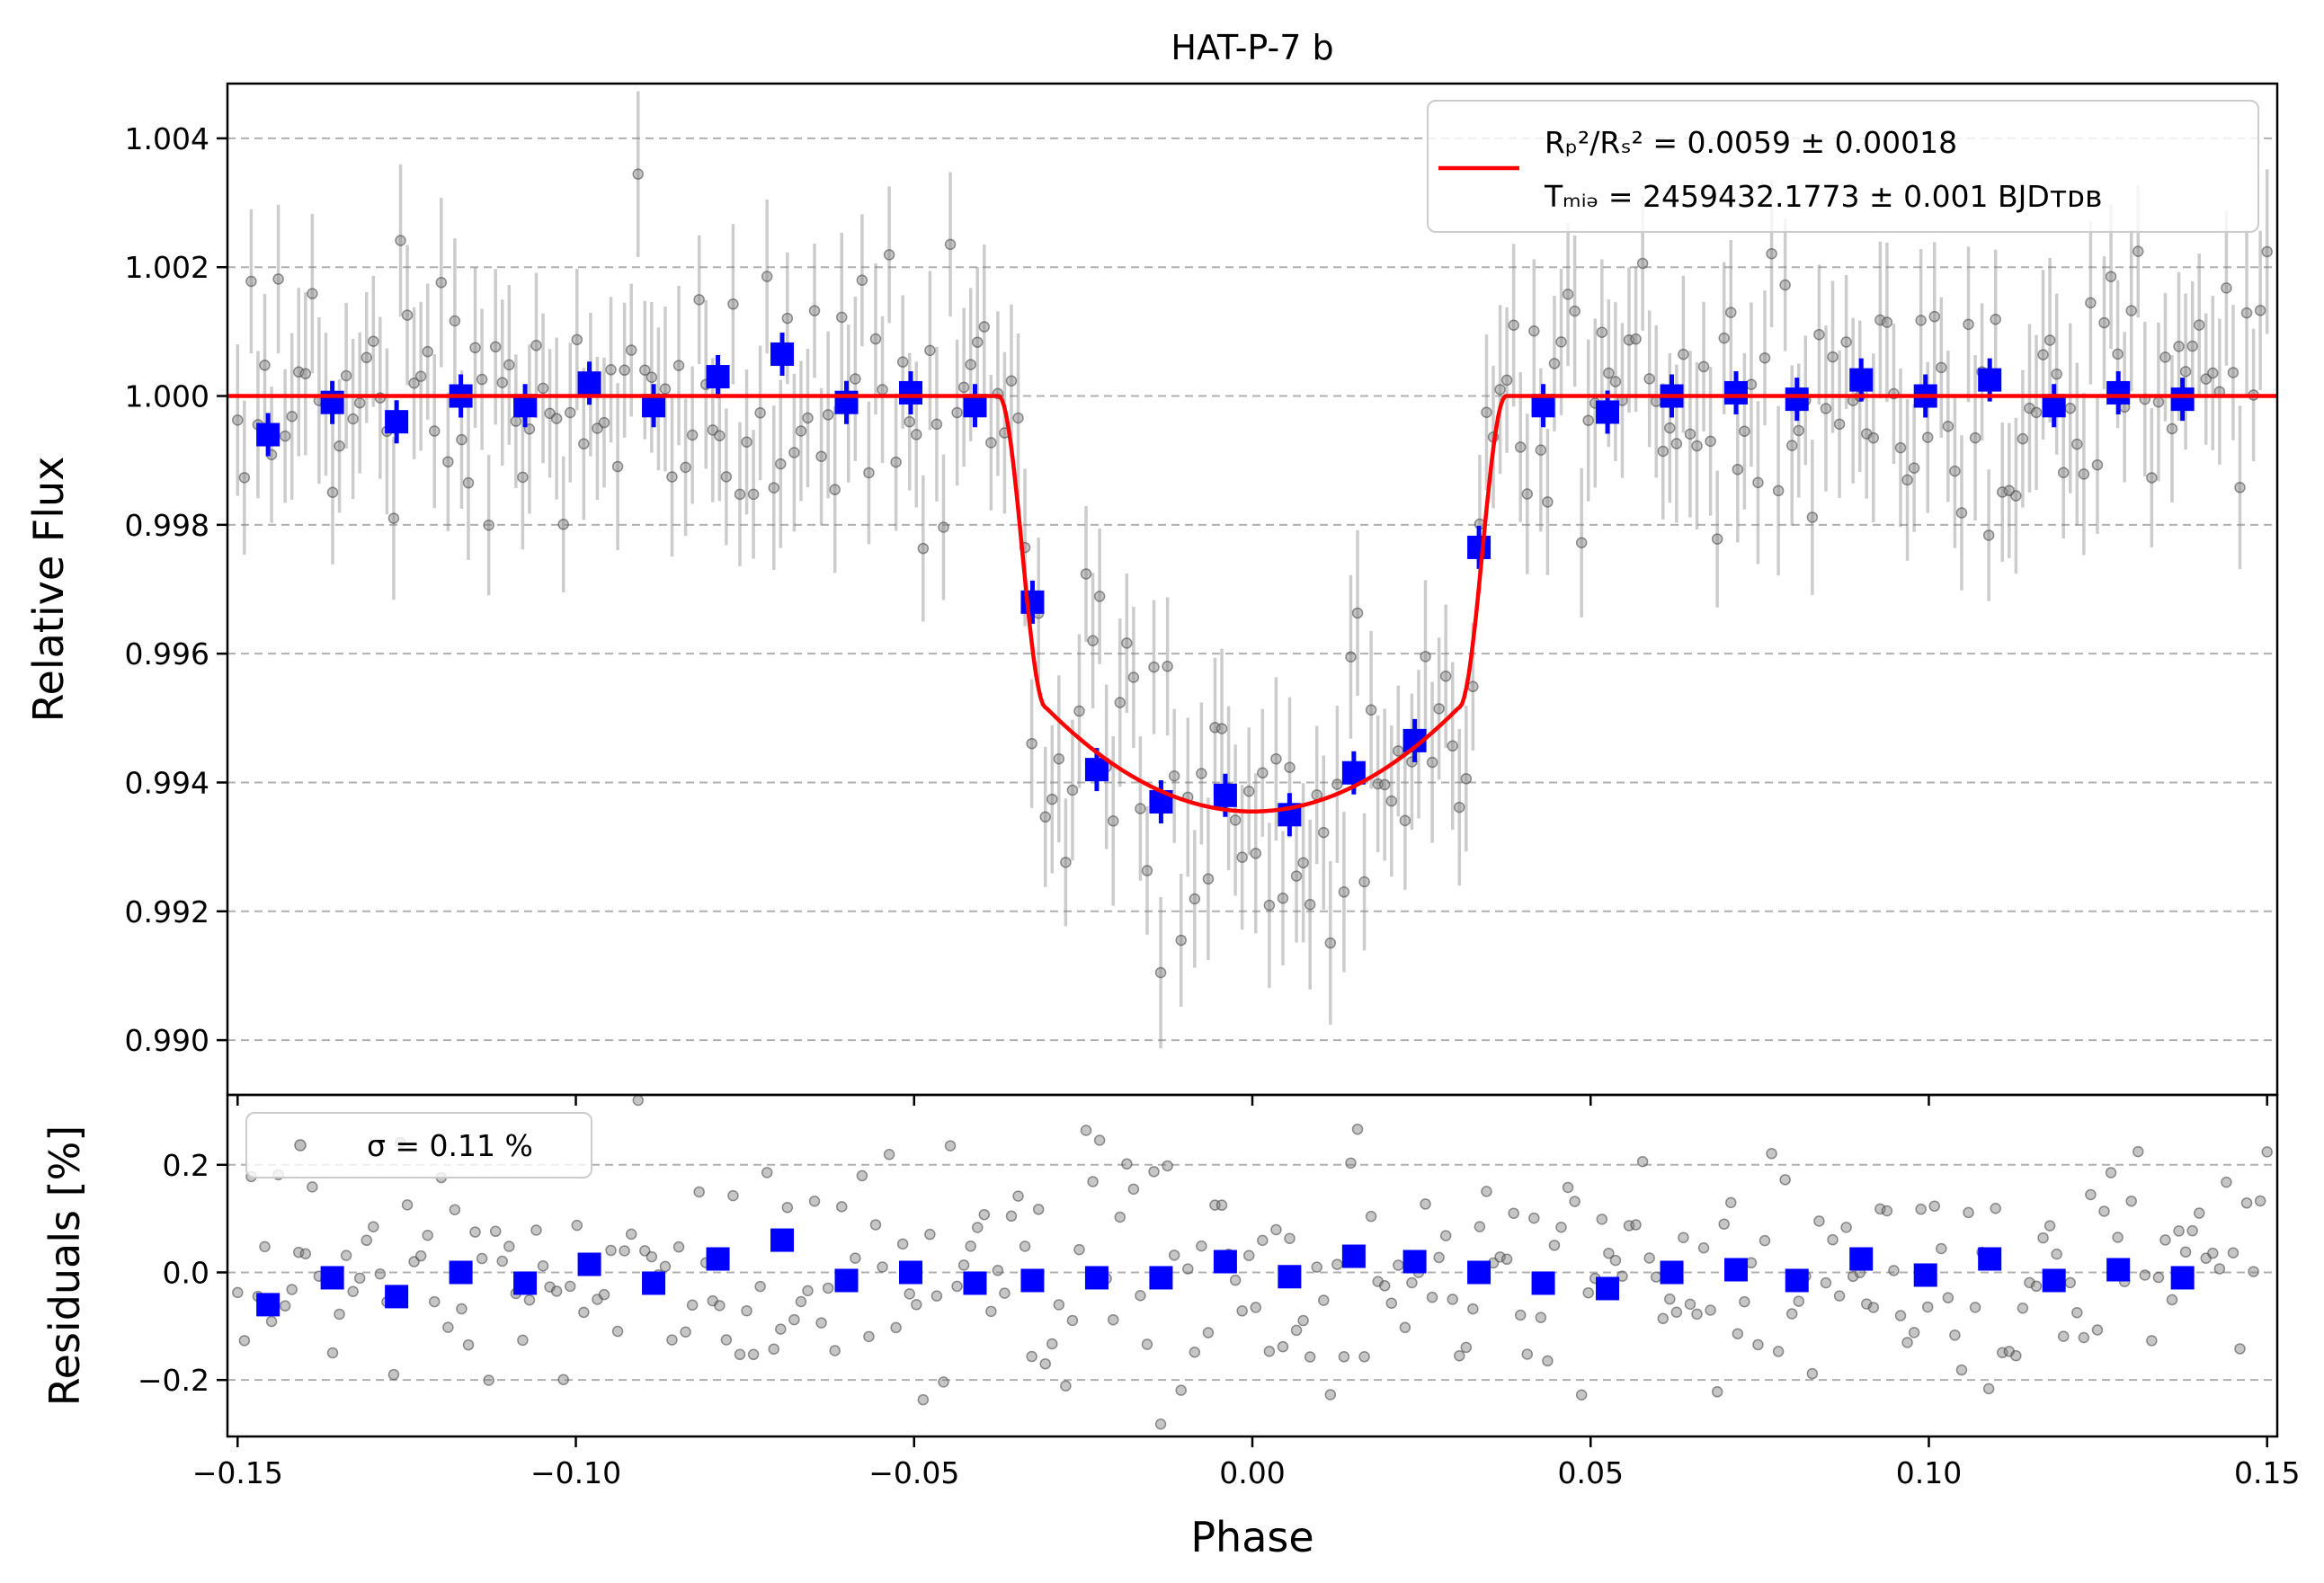  I want to click on flux-y-axis-label: Relative Flux, so click(48, 590).